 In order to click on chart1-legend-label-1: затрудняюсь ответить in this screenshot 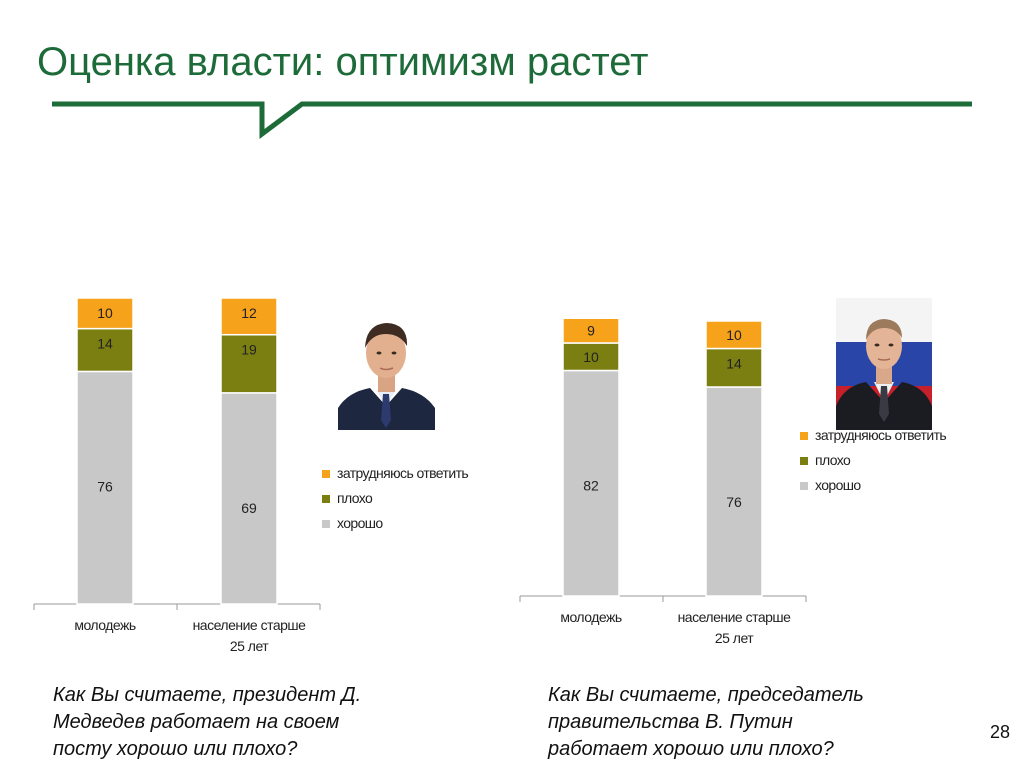, I will do `click(402, 473)`.